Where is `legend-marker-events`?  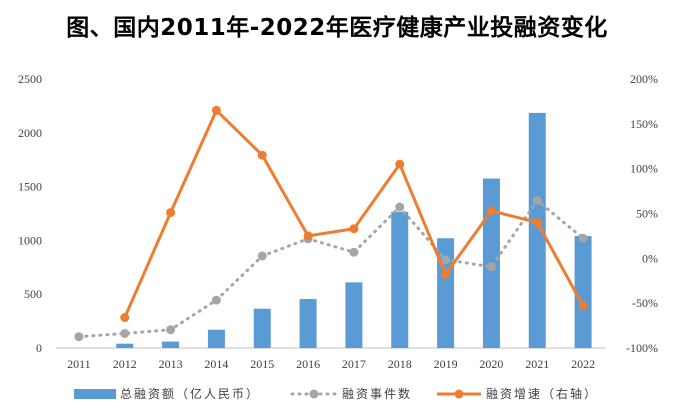 legend-marker-events is located at coordinates (314, 394).